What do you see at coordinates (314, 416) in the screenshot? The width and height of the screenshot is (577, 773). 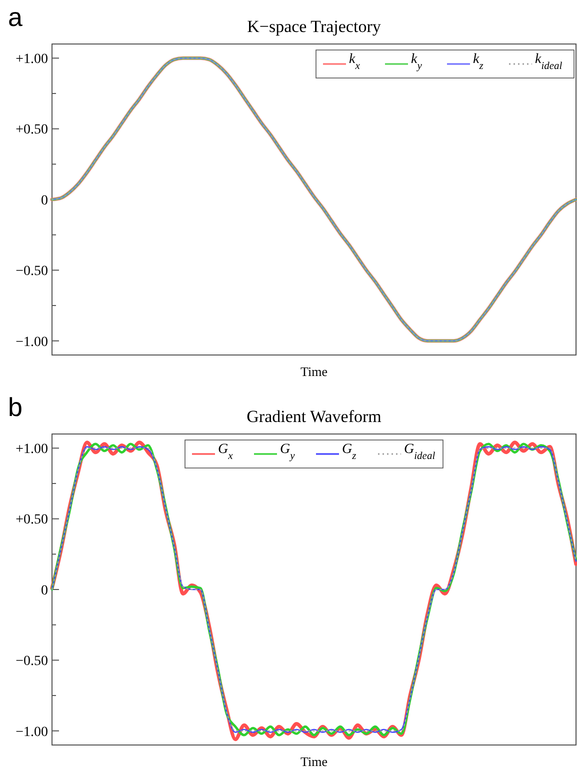 I see `chart-title: Gradient Waveform` at bounding box center [314, 416].